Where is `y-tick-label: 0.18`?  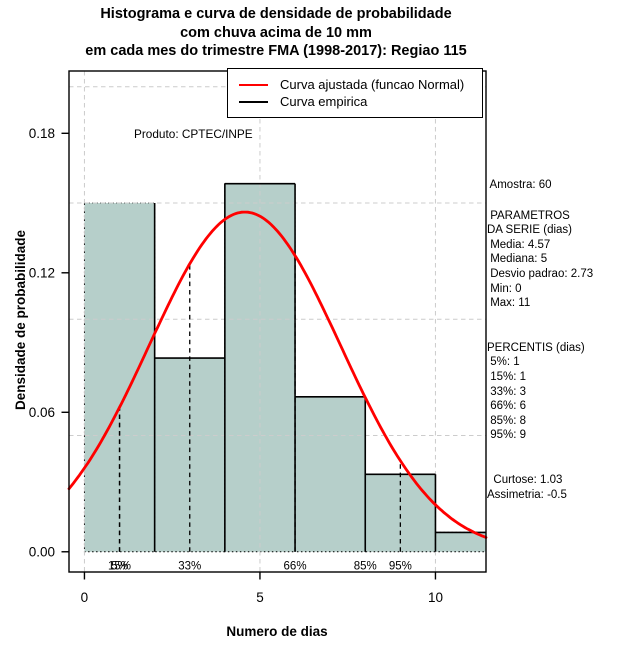
y-tick-label: 0.18 is located at coordinates (42, 133).